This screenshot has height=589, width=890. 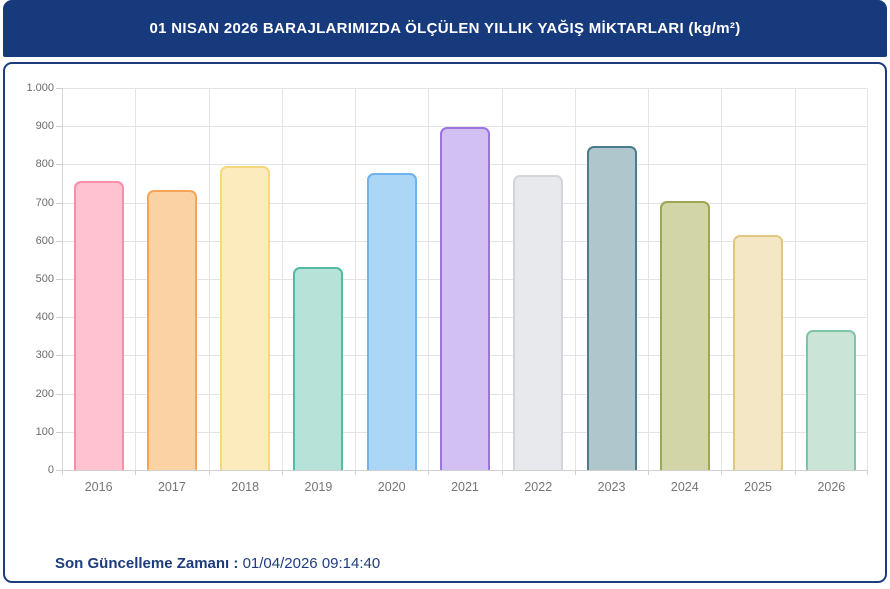 I want to click on x-label-2016: 2016, so click(x=98, y=487).